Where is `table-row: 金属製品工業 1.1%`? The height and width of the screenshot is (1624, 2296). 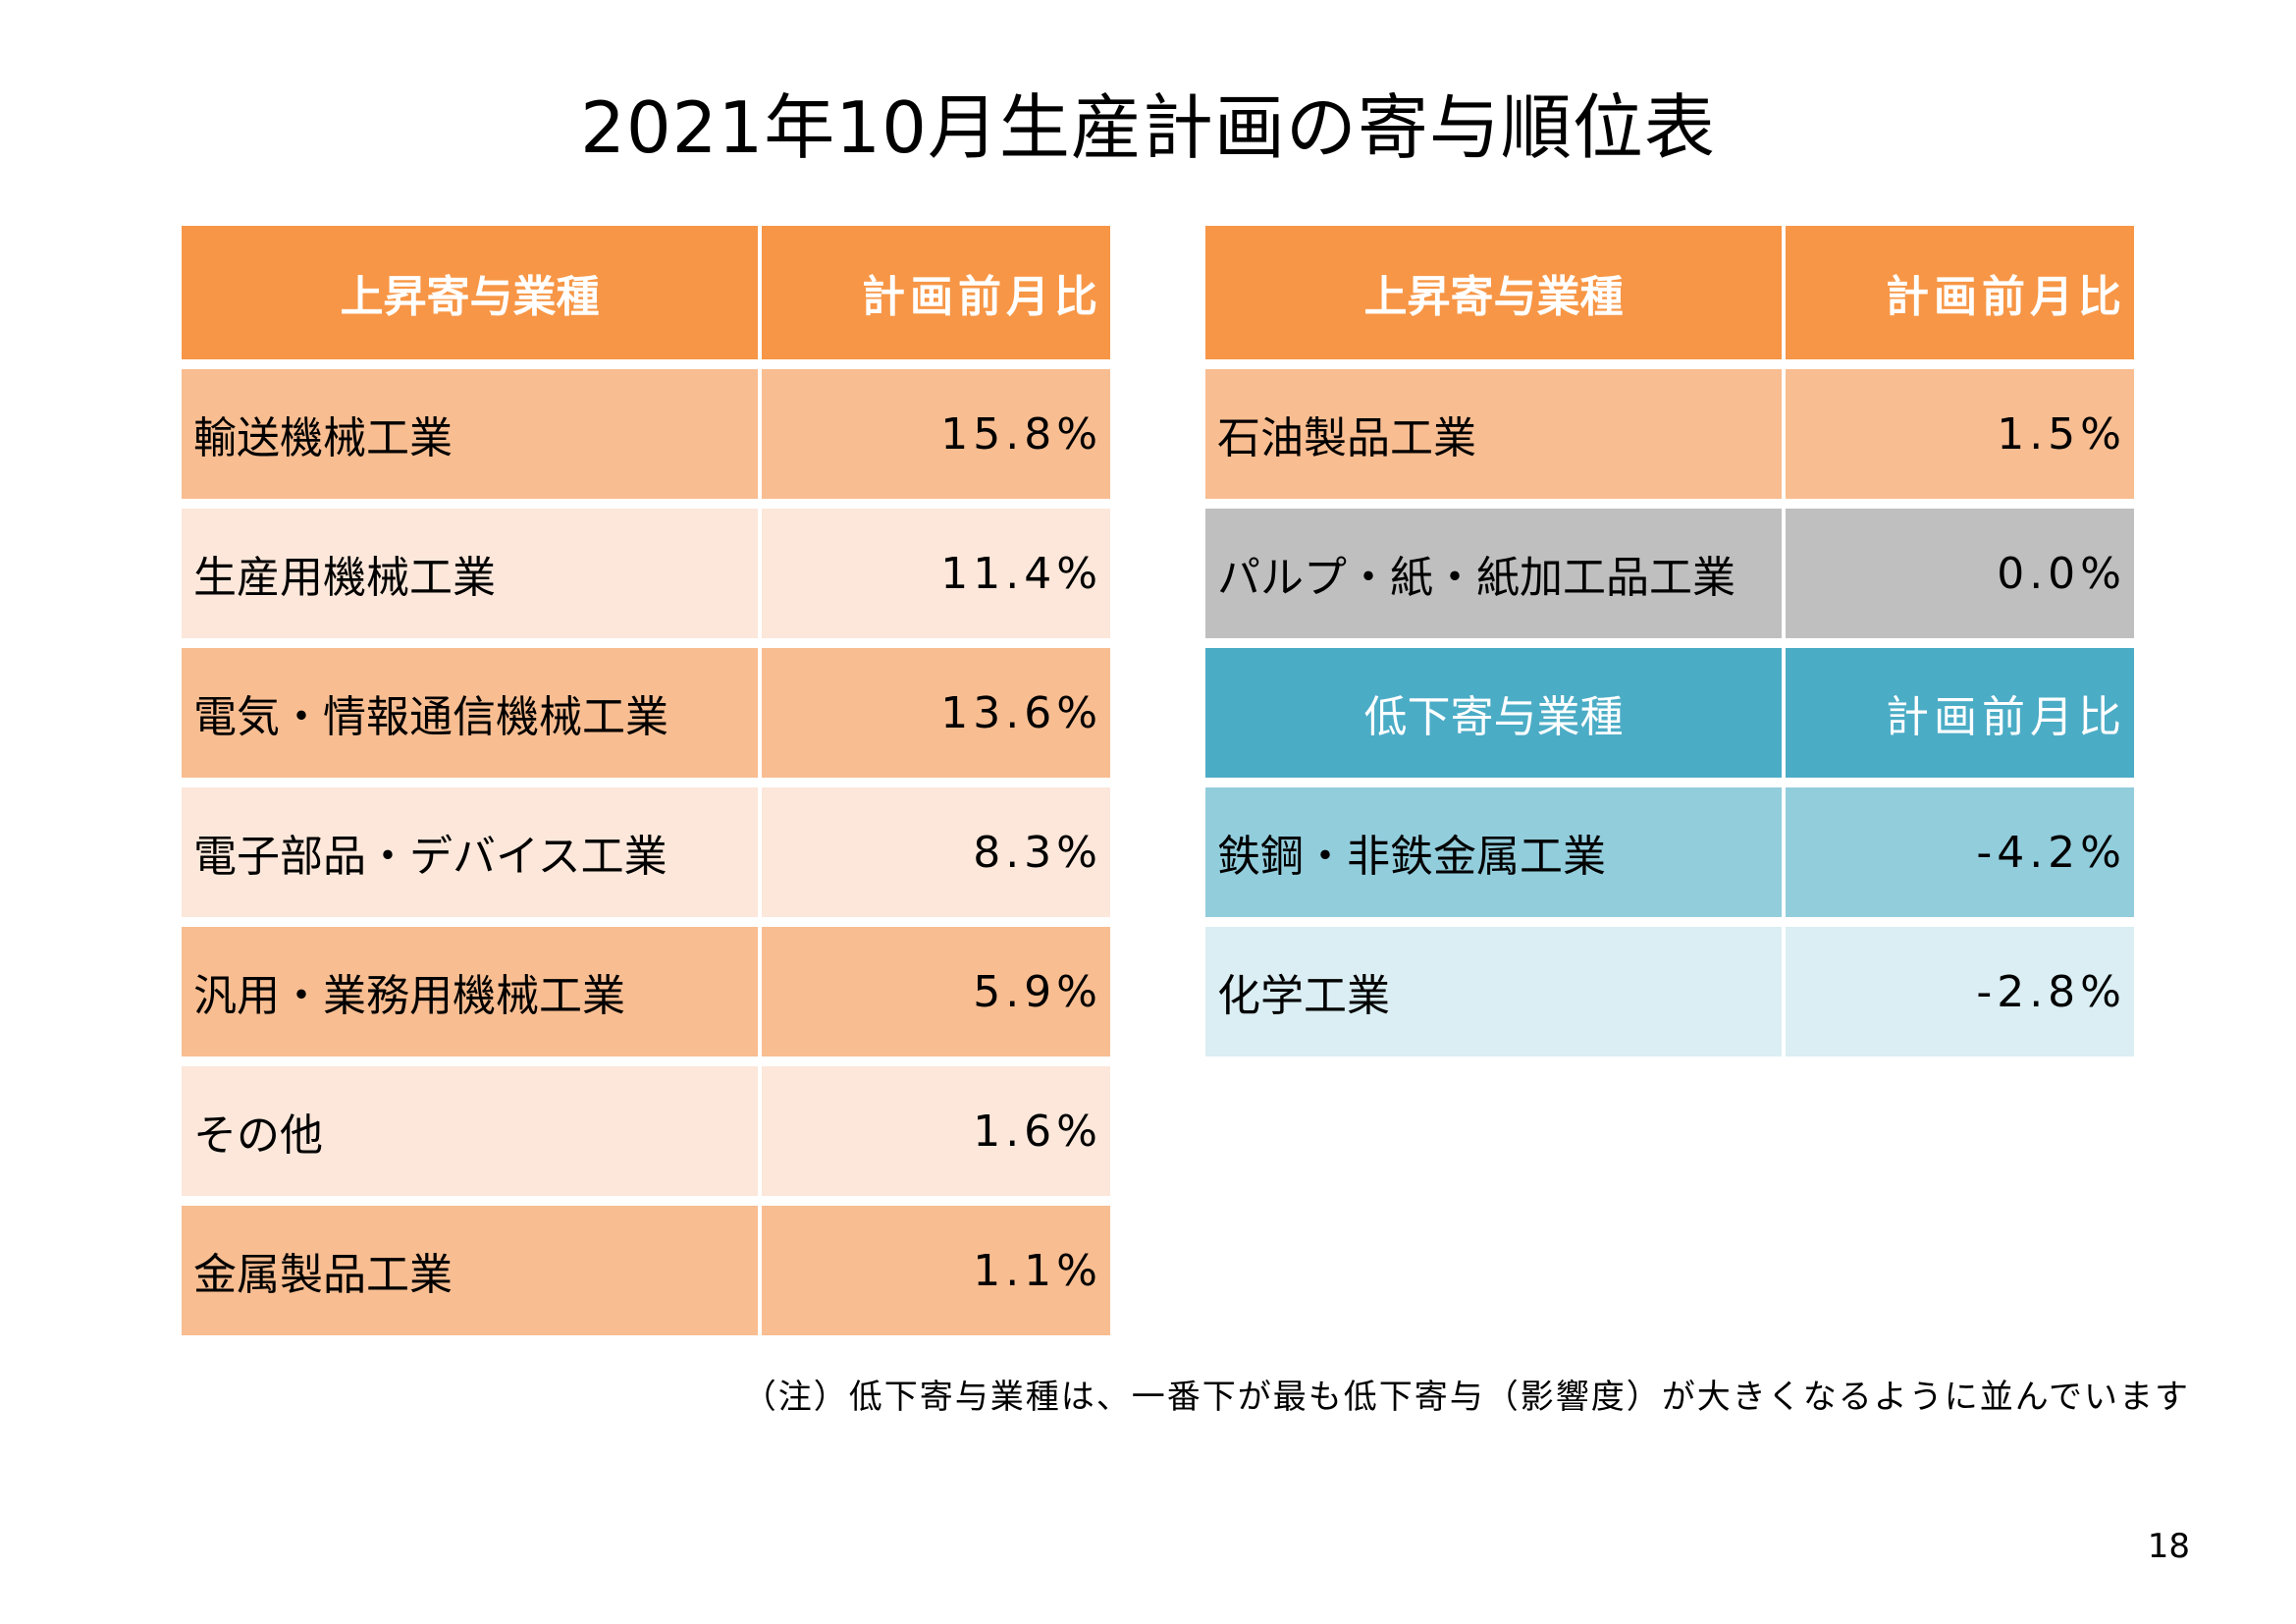 table-row: 金属製品工業 1.1% is located at coordinates (646, 1270).